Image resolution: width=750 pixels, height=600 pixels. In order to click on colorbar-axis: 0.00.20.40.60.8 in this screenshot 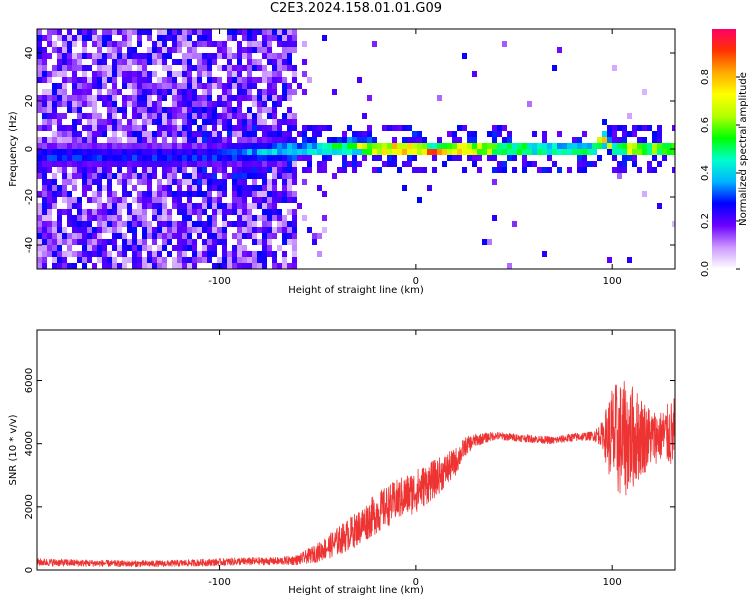, I will do `click(720, 173)`.